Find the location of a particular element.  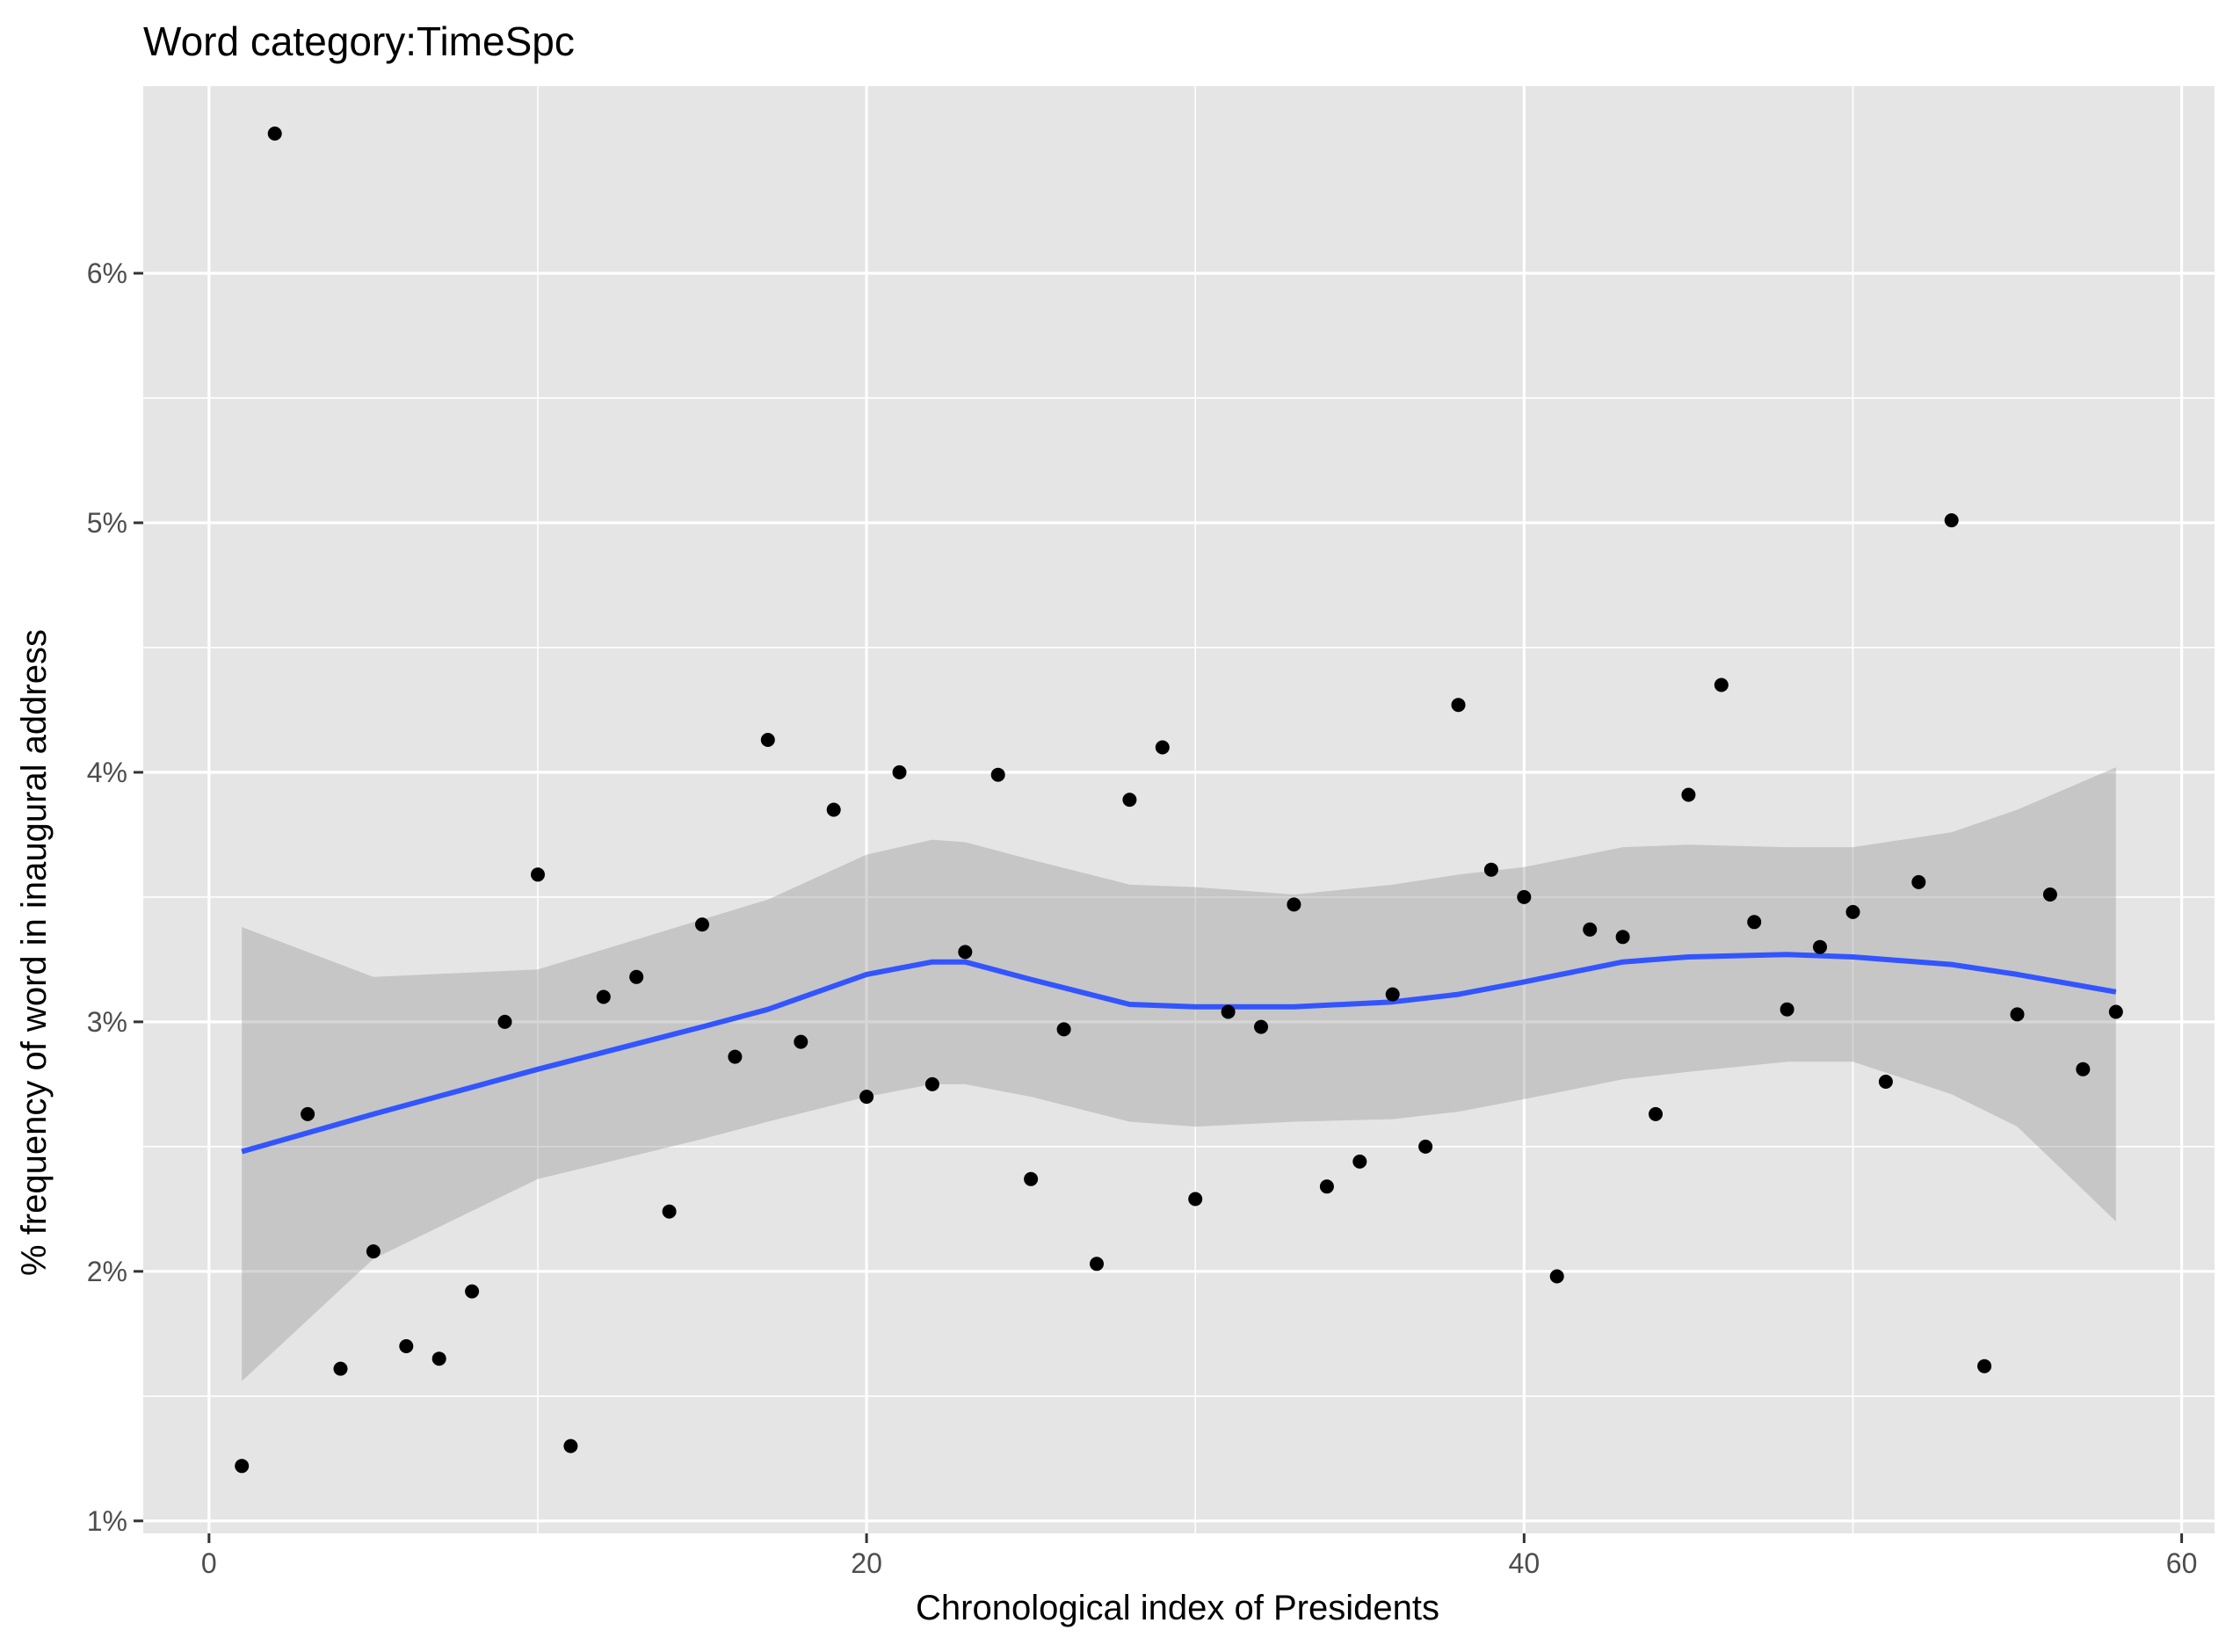

x-axis-title: Chronological index of Presidents is located at coordinates (1177, 1608).